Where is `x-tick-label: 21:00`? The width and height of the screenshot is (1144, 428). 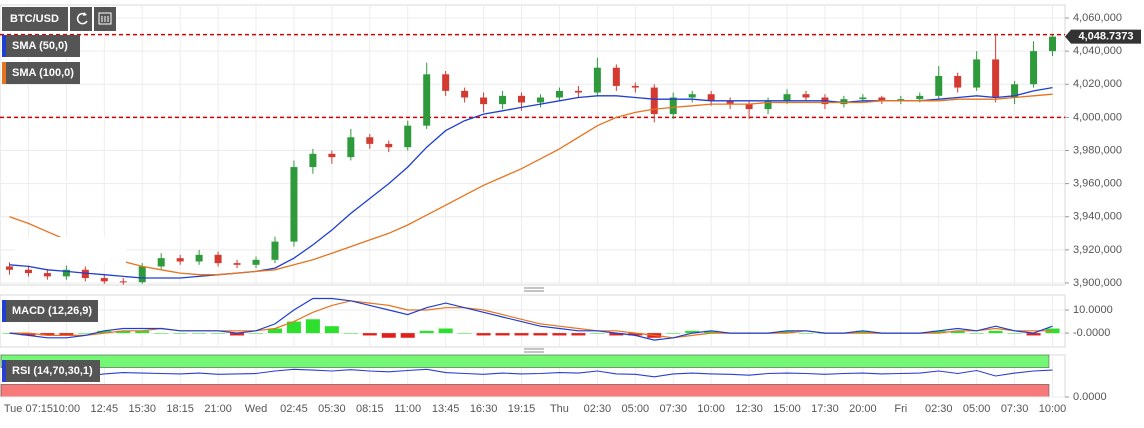
x-tick-label: 21:00 is located at coordinates (218, 409).